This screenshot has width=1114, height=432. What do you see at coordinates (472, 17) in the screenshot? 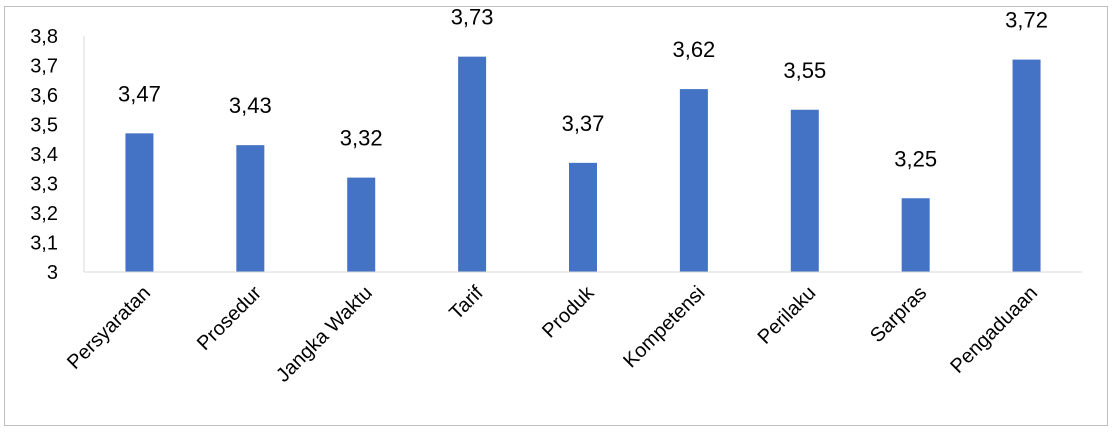
I see `data-label: 3,73` at bounding box center [472, 17].